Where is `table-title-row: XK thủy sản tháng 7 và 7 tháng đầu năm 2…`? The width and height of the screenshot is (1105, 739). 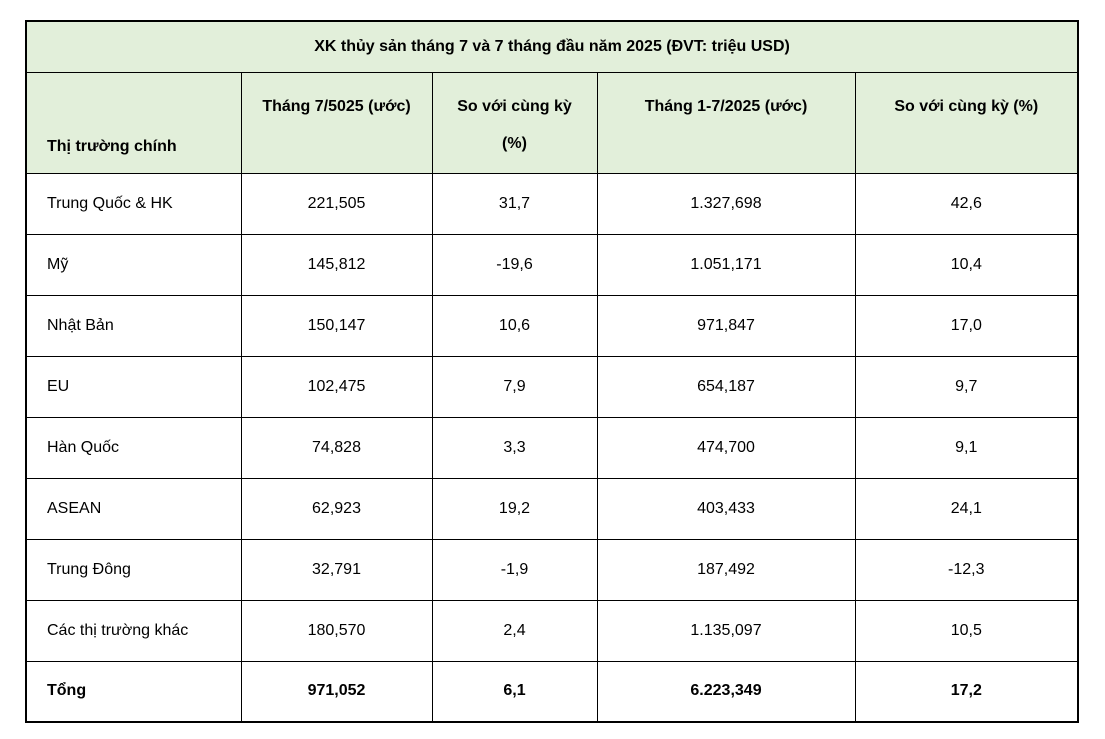 table-title-row: XK thủy sản tháng 7 và 7 tháng đầu năm 2… is located at coordinates (552, 46).